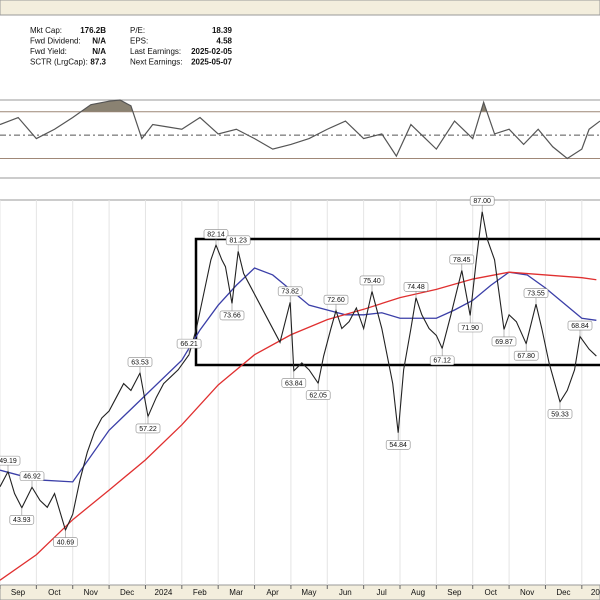  I want to click on stat-label: P/E:, so click(137, 30).